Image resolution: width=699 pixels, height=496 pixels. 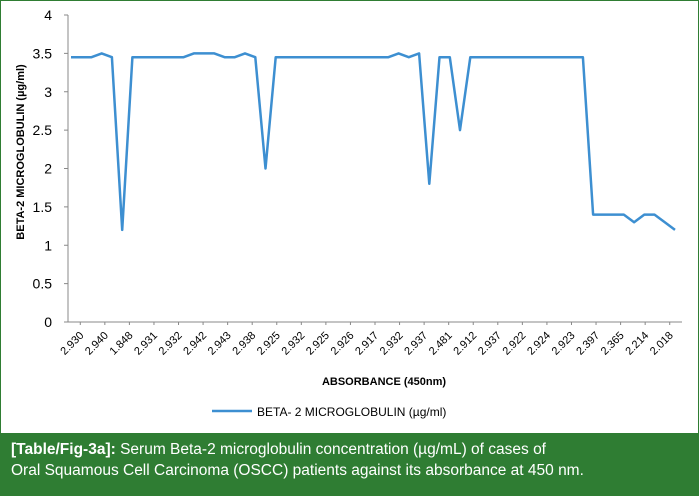 What do you see at coordinates (48, 15) in the screenshot?
I see `y-tick-label: 4` at bounding box center [48, 15].